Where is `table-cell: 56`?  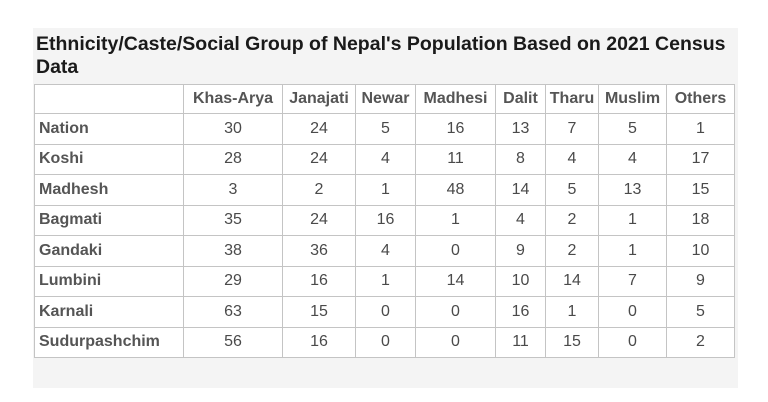 table-cell: 56 is located at coordinates (233, 342).